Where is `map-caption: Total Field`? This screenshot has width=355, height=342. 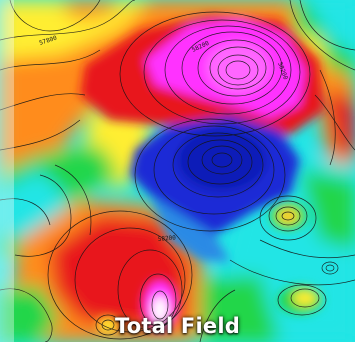
map-caption: Total Field is located at coordinates (177, 326).